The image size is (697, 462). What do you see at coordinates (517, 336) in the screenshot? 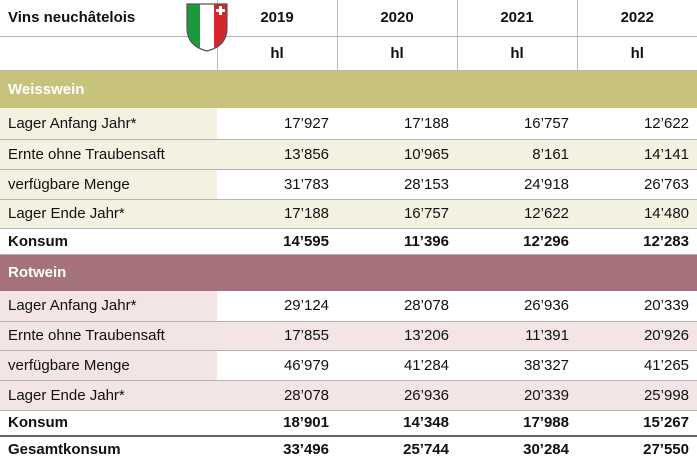
I see `value-cell: 11’391` at bounding box center [517, 336].